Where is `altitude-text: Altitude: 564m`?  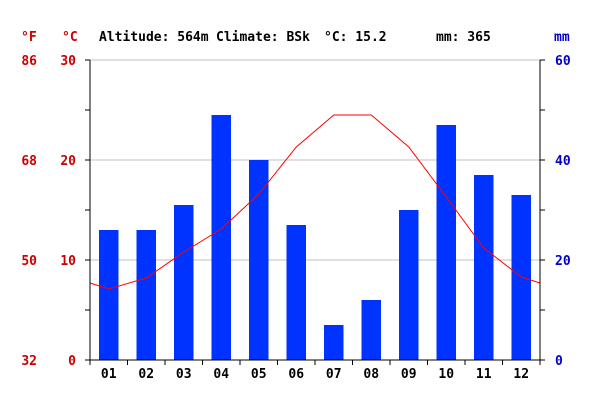 altitude-text: Altitude: 564m is located at coordinates (154, 37).